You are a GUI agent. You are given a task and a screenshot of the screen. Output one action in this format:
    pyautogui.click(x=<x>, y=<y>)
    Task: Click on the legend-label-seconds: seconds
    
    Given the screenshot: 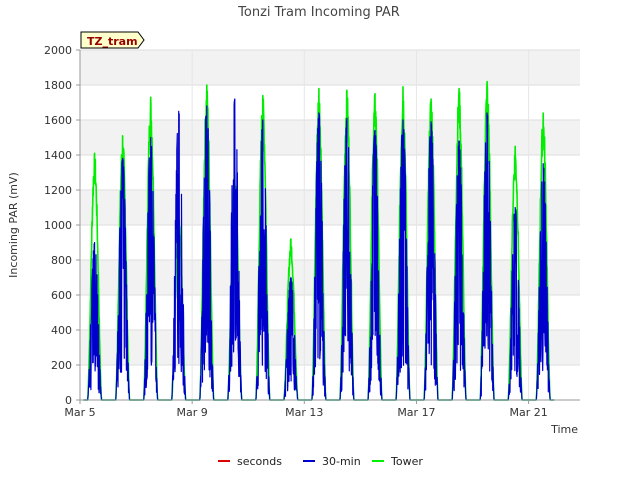 What is the action you would take?
    pyautogui.click(x=259, y=461)
    